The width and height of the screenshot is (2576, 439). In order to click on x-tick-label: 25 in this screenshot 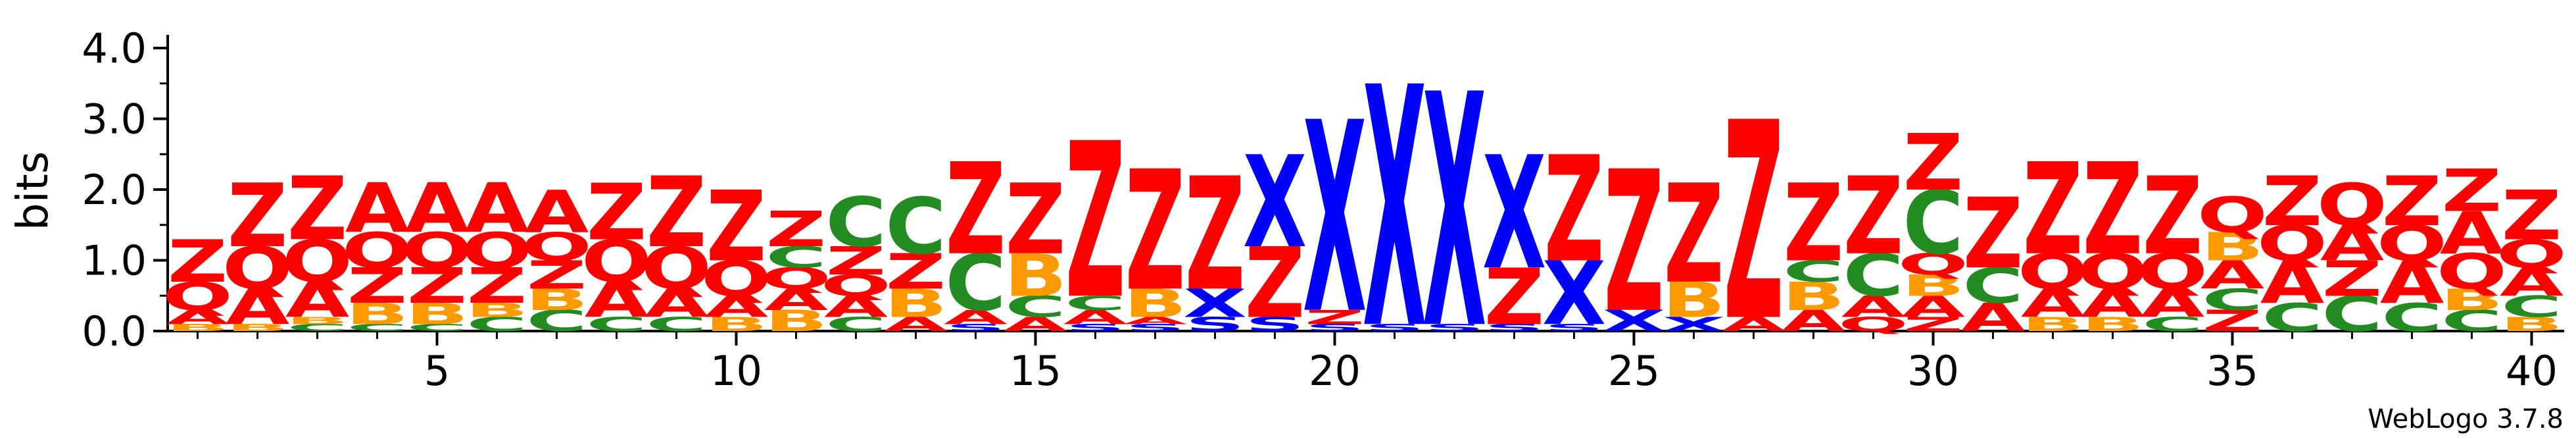, I will do `click(1634, 371)`.